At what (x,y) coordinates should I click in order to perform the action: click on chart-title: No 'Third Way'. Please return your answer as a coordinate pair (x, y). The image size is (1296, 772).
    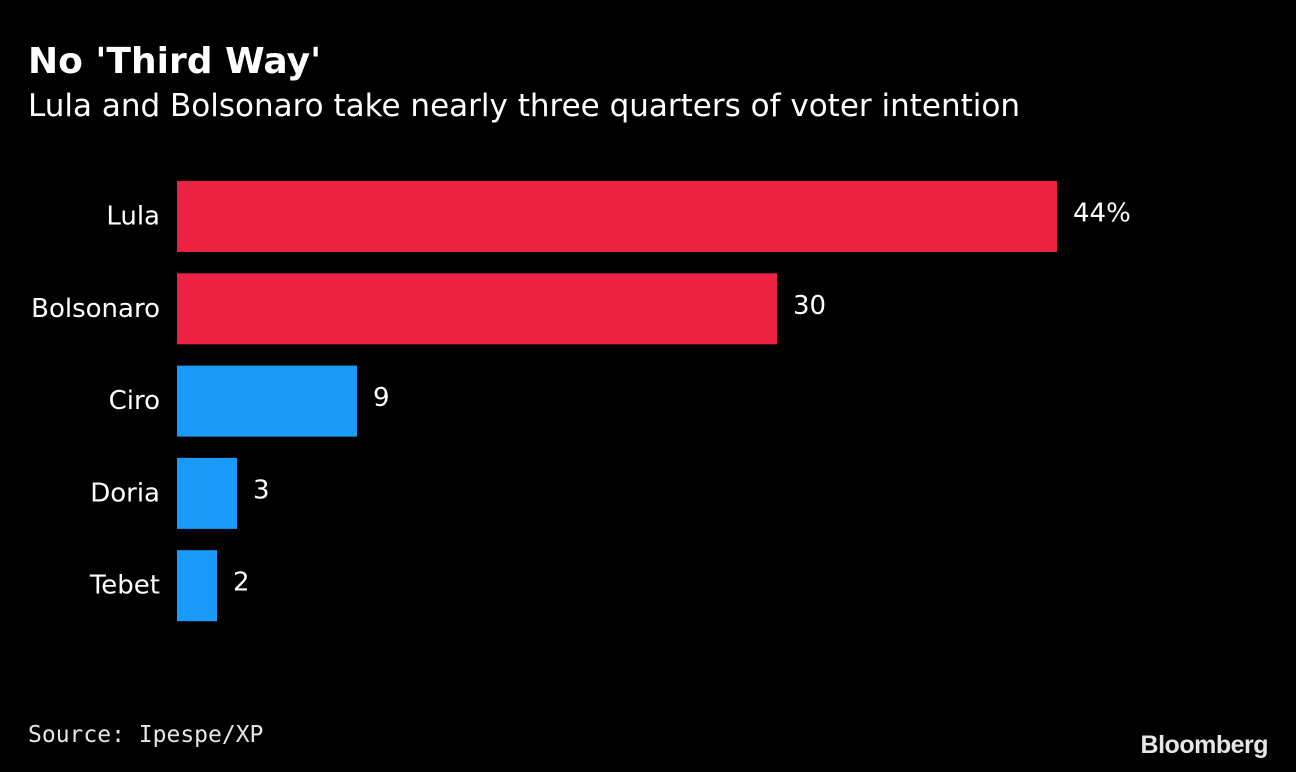
    Looking at the image, I should click on (175, 61).